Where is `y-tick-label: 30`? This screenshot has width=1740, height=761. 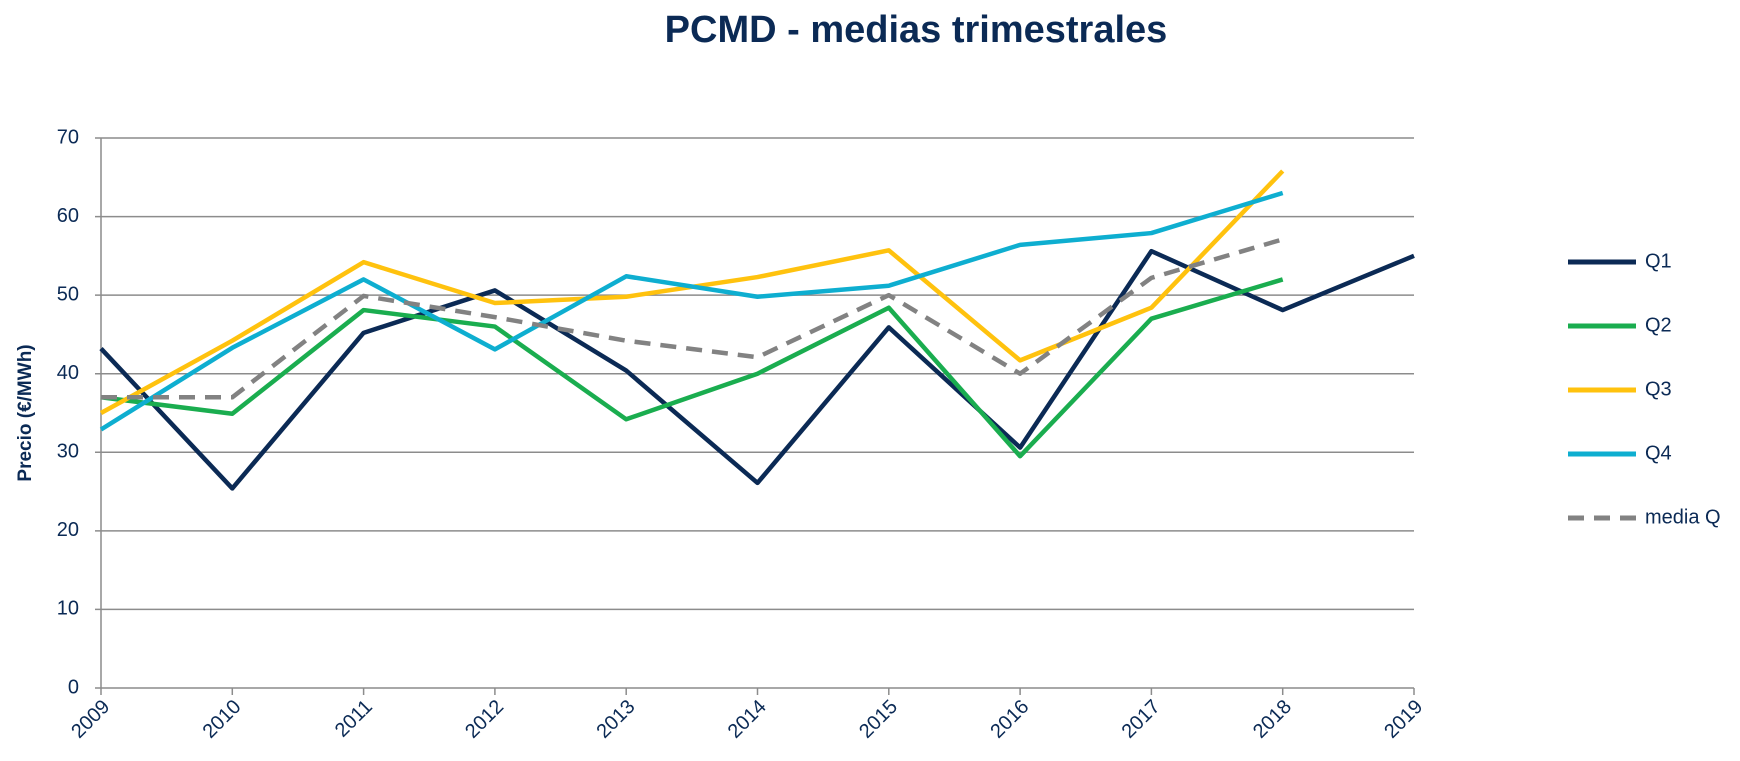 y-tick-label: 30 is located at coordinates (68, 452).